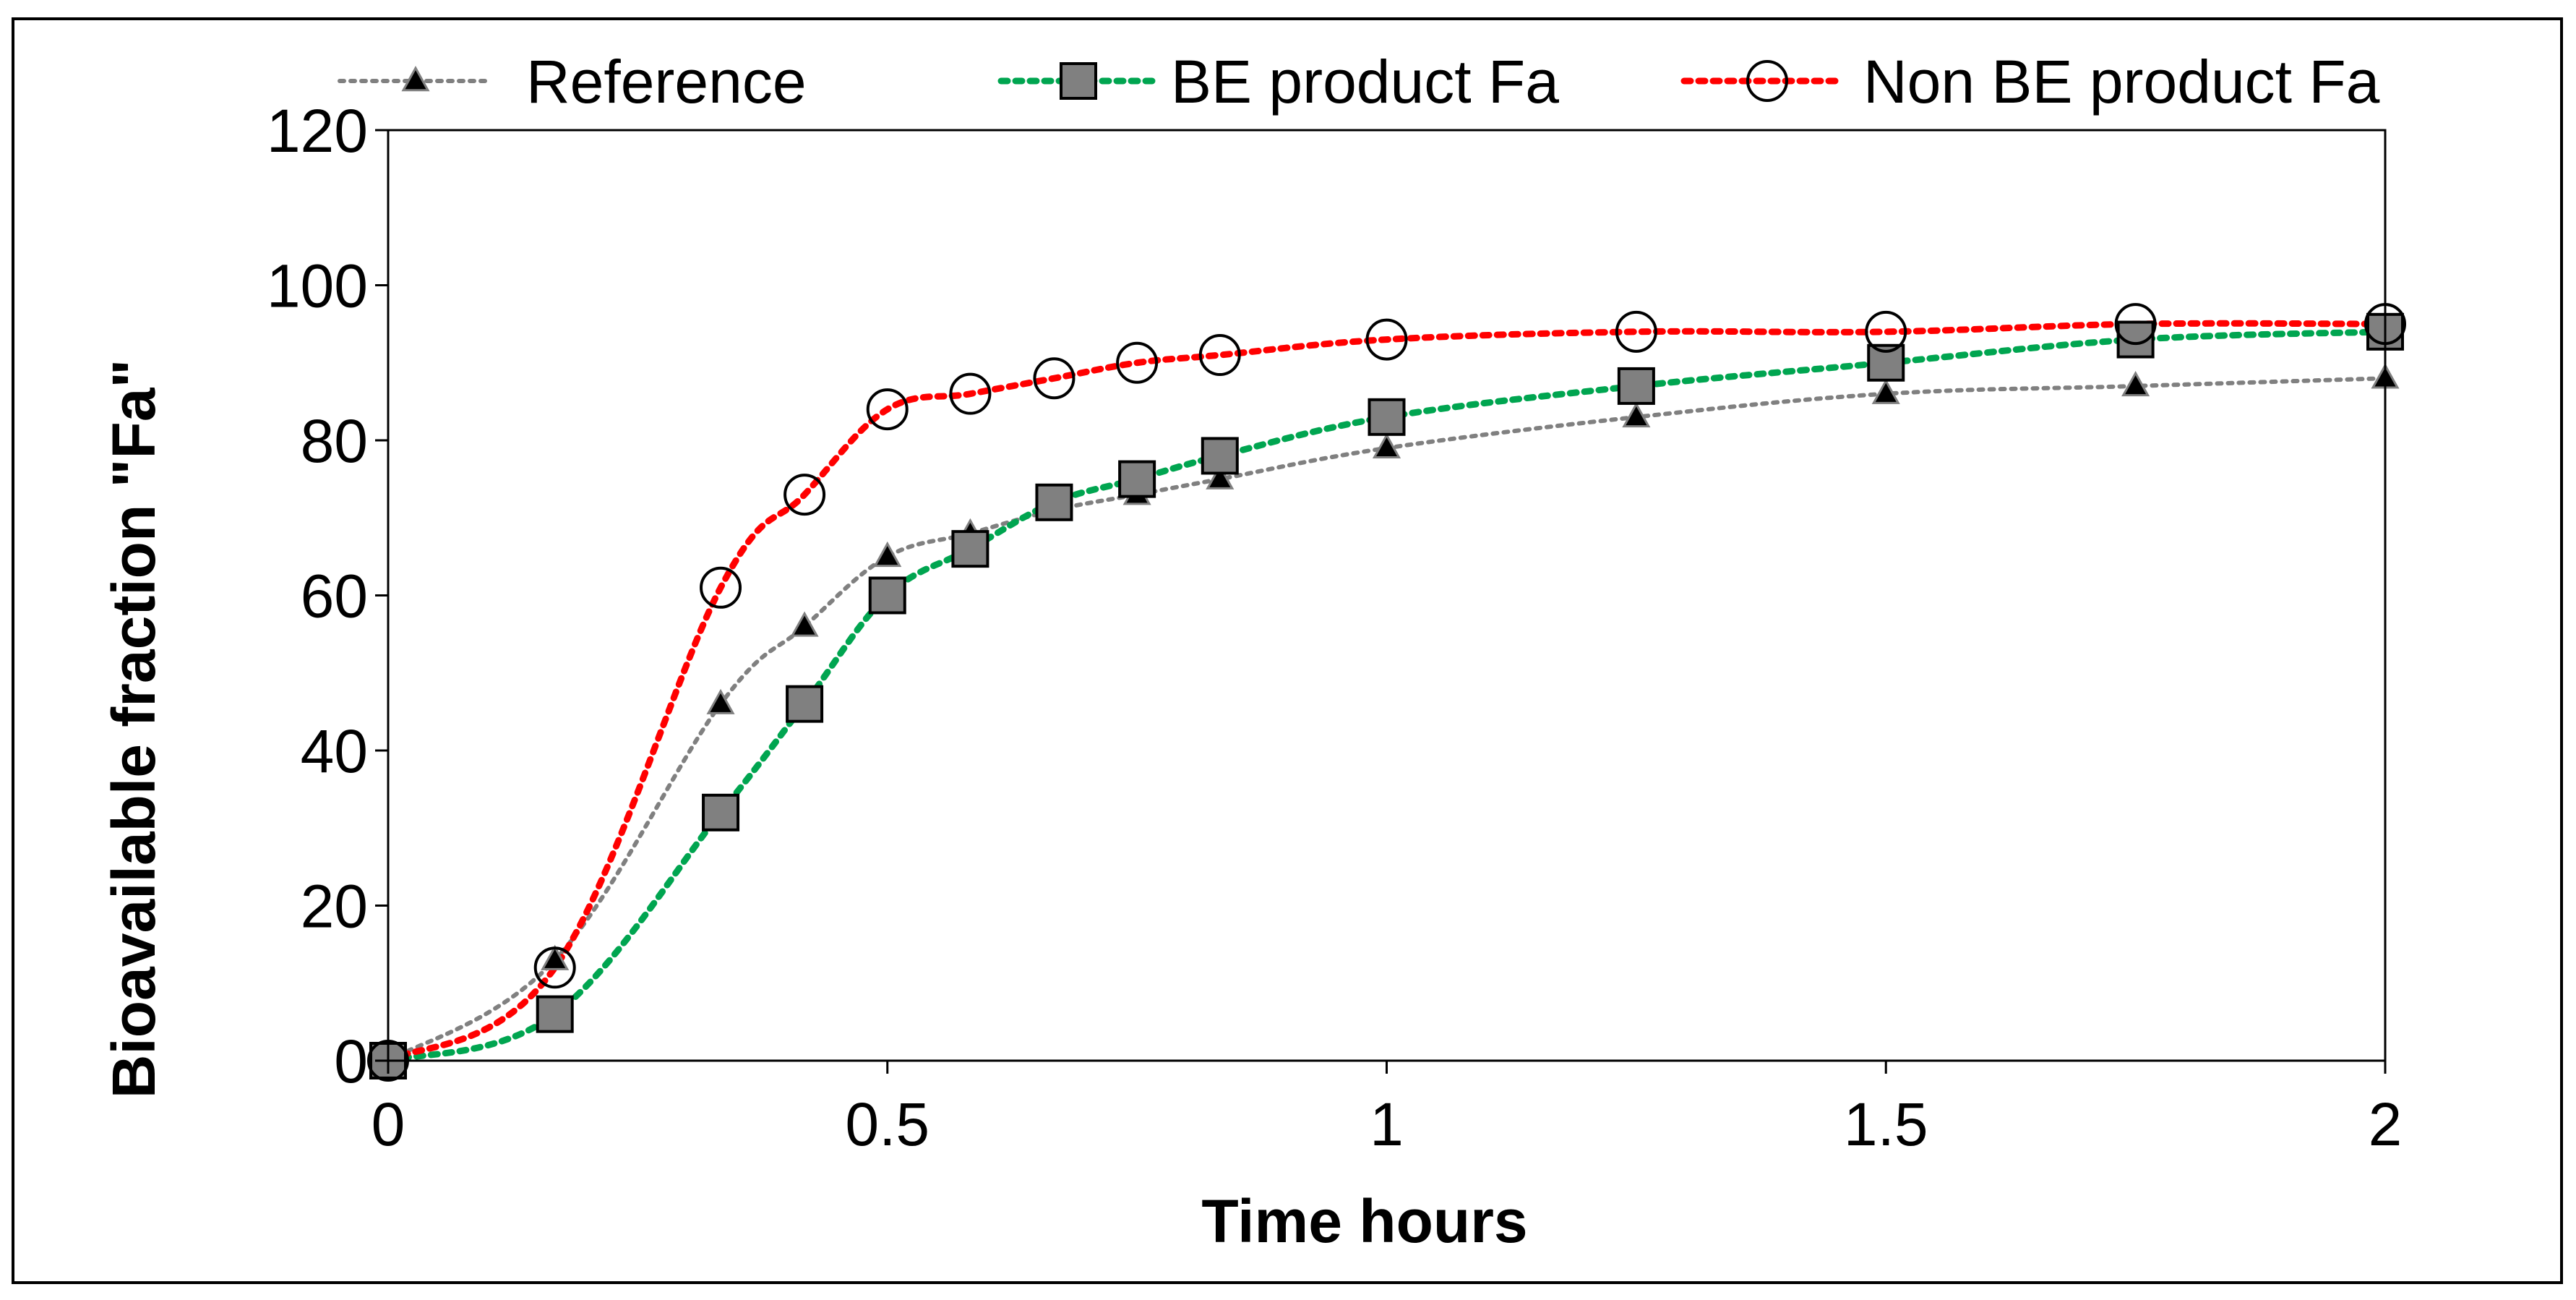  I want to click on legend-item-1: BE product Fa, so click(1278, 82).